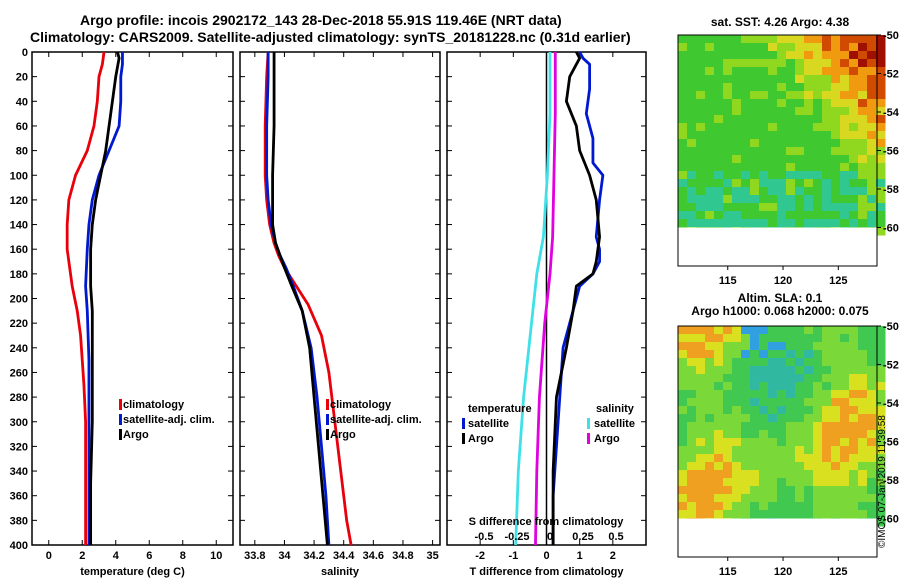 The width and height of the screenshot is (900, 580). Describe the element at coordinates (402, 556) in the screenshot. I see `x-tick-label-salinity: 34.8` at that location.